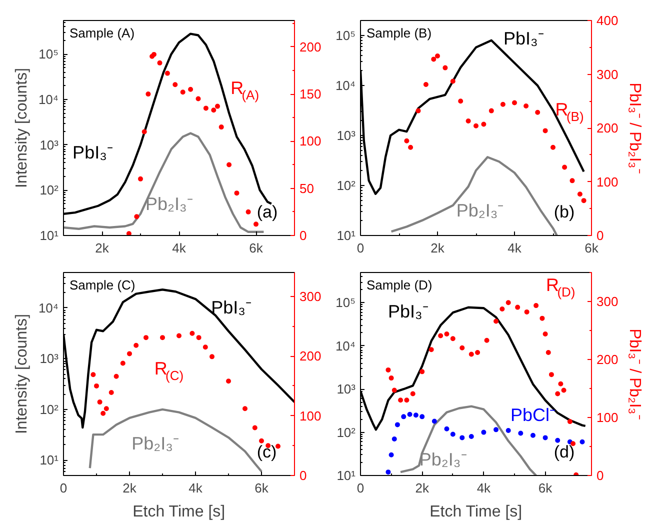 The height and width of the screenshot is (523, 655). What do you see at coordinates (564, 212) in the screenshot?
I see `annotation: (b)` at bounding box center [564, 212].